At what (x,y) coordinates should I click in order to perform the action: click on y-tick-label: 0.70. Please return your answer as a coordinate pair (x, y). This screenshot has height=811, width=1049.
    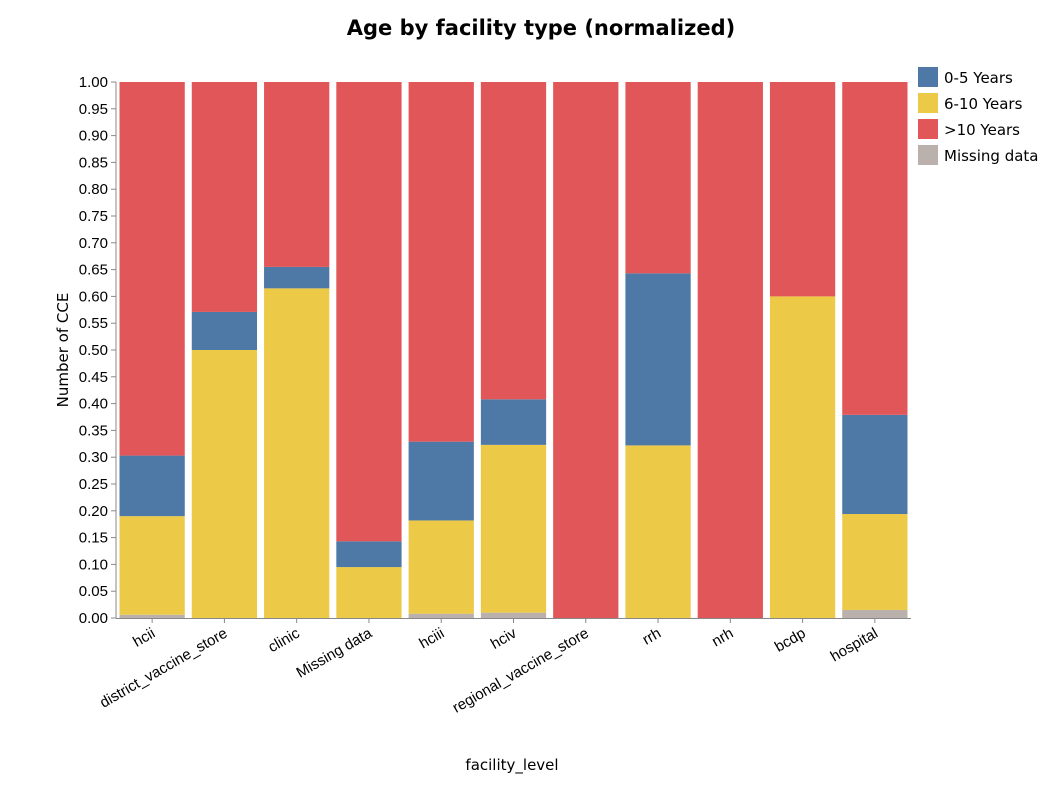
    Looking at the image, I should click on (93, 243).